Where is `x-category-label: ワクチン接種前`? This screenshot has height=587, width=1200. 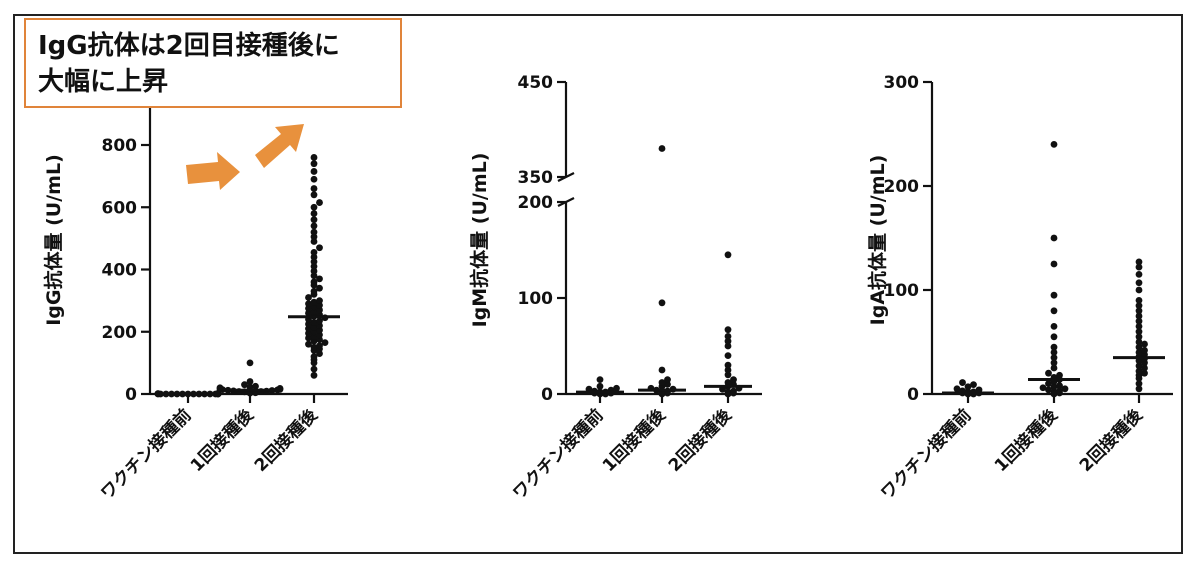
x-category-label: ワクチン接種前 is located at coordinates (558, 454).